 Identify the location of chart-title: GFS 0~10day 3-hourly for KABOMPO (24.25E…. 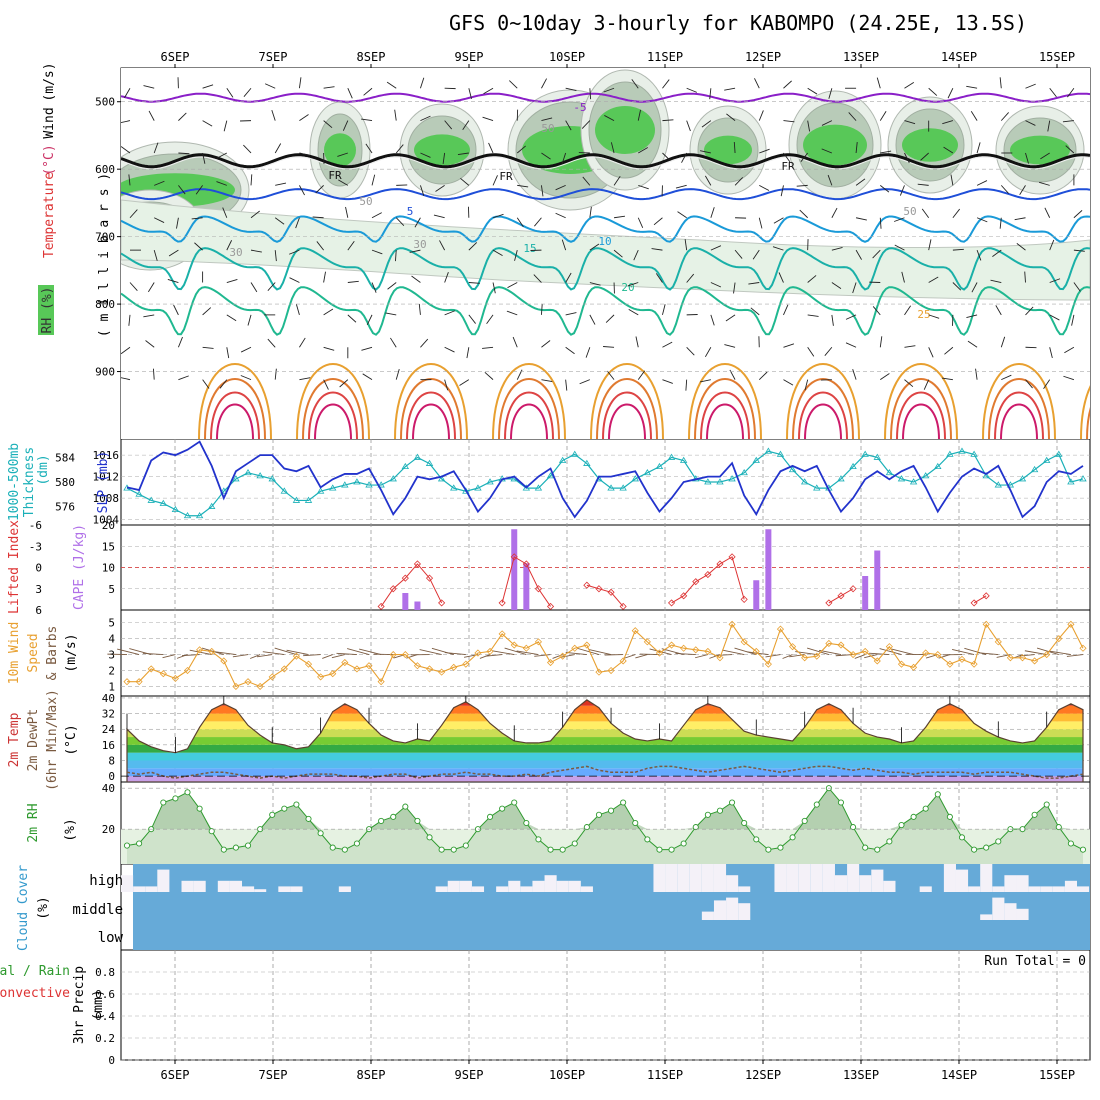
(738, 23).